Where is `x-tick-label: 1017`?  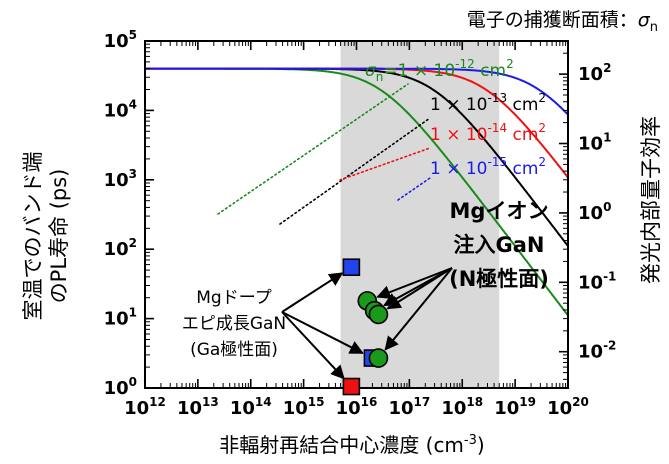
x-tick-label: 1017 is located at coordinates (409, 407).